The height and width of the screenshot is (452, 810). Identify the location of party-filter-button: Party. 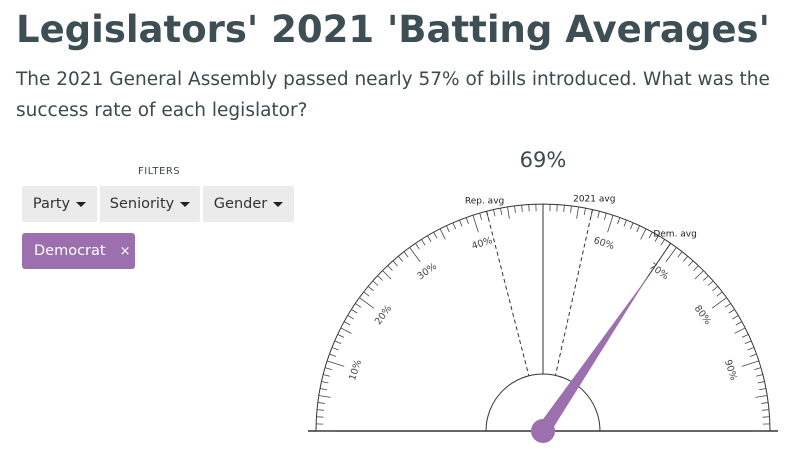
(59, 204).